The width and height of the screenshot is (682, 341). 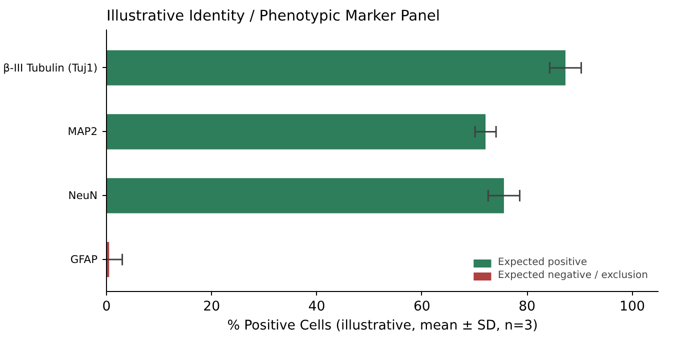 I want to click on legend-label: Expected positive, so click(x=542, y=262).